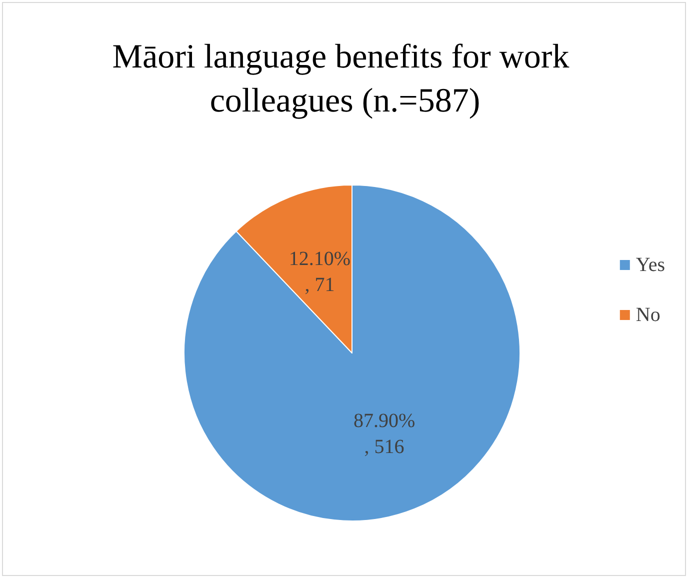 The image size is (690, 580). What do you see at coordinates (319, 272) in the screenshot?
I see `data-label: 12.10%, 71` at bounding box center [319, 272].